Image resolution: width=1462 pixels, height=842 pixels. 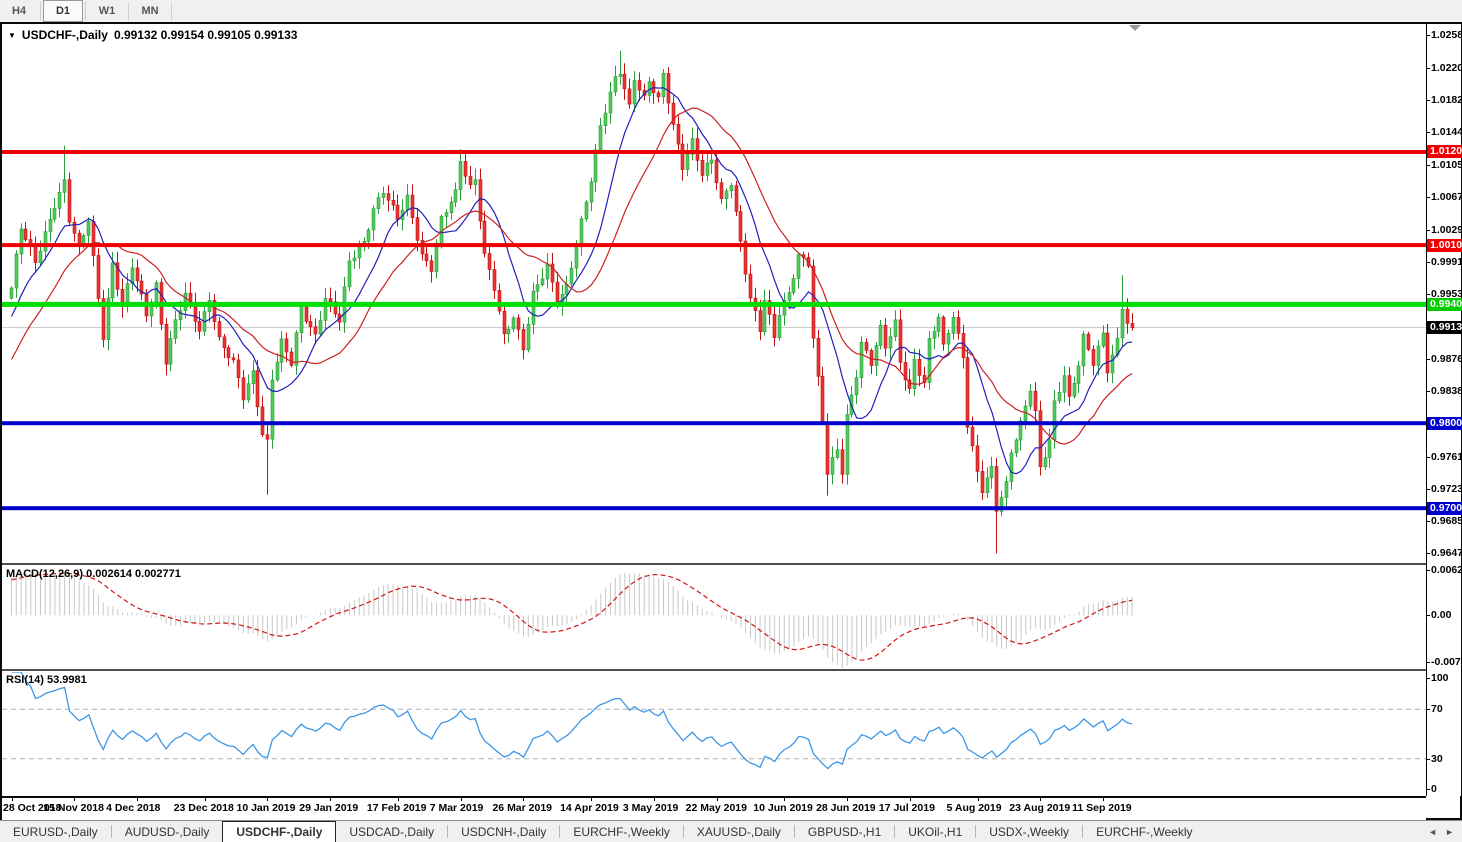 I want to click on price-tick: 1.01440, so click(x=1446, y=132).